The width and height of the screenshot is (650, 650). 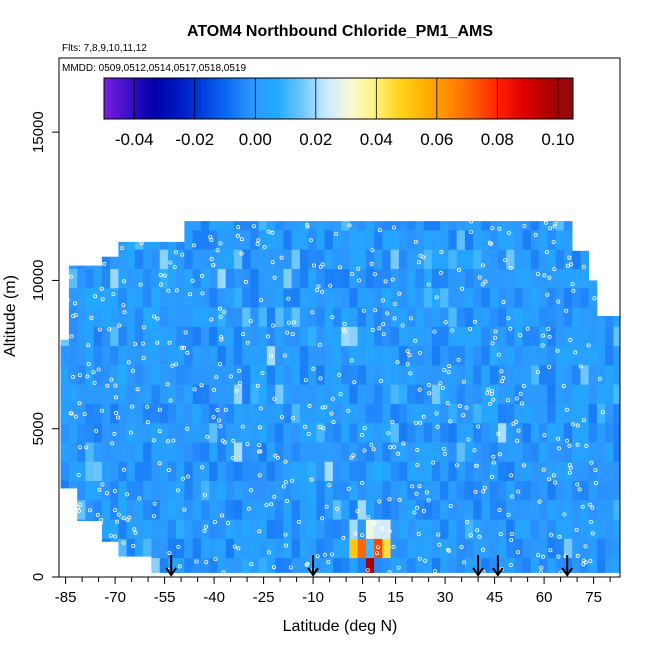 I want to click on colorbar-tick-label-0: -0.04, so click(x=134, y=139).